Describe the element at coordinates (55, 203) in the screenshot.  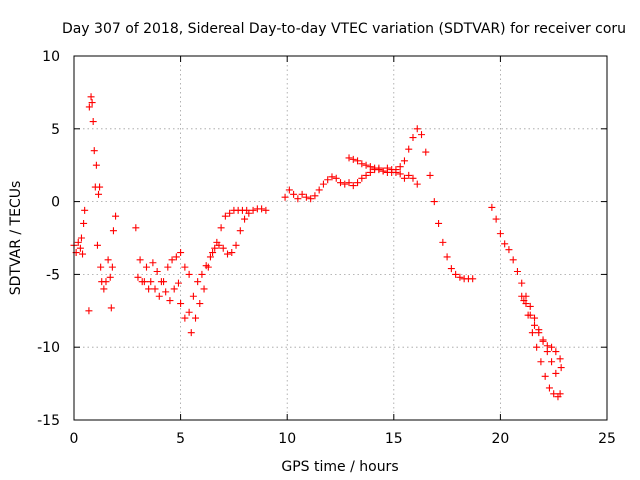
I see `y-tick-label: 0` at that location.